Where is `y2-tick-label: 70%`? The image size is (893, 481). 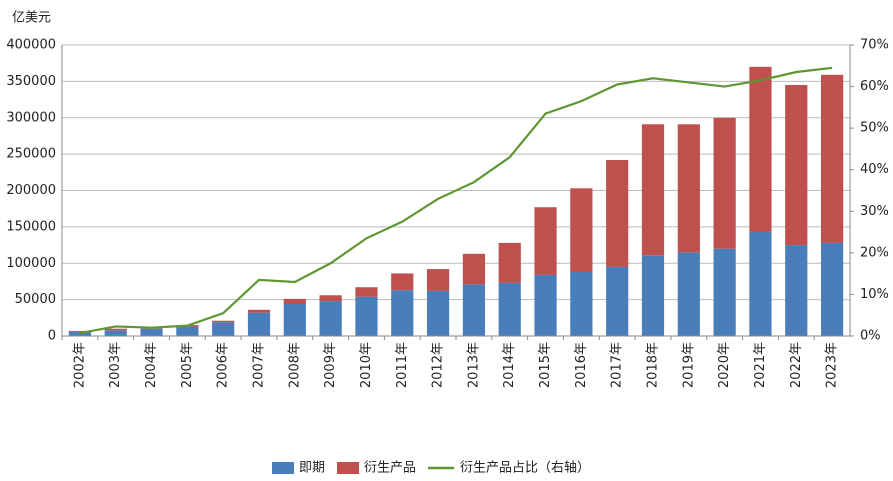
y2-tick-label: 70% is located at coordinates (874, 45).